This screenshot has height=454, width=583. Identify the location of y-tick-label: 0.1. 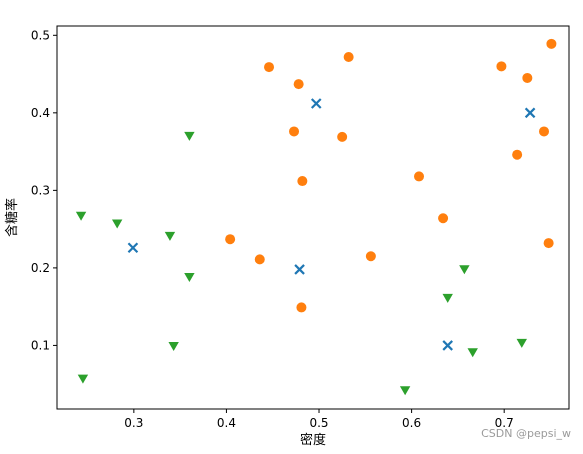
(40, 345).